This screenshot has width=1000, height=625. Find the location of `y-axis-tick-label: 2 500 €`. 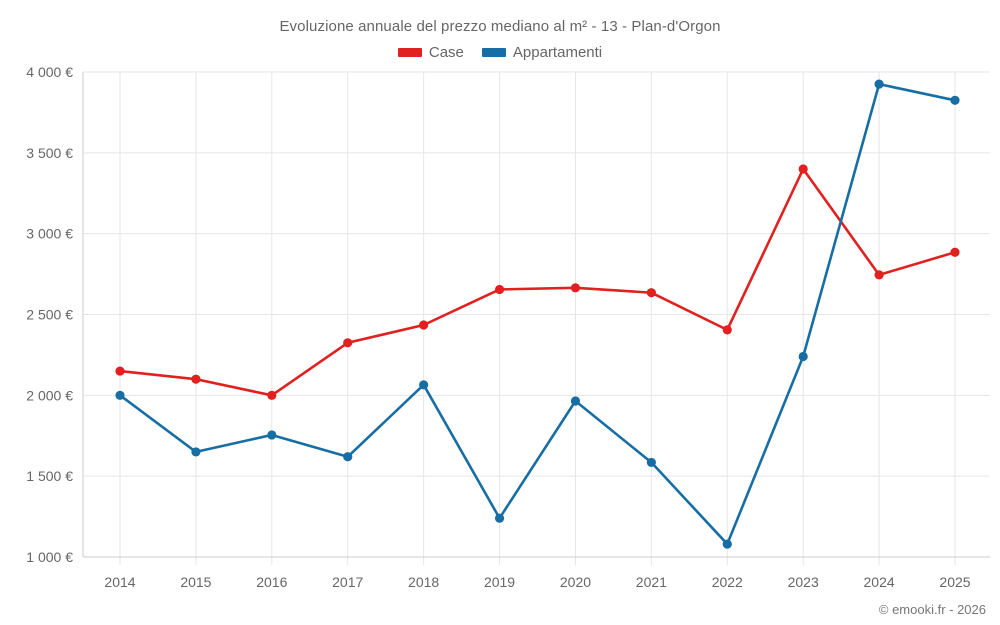

y-axis-tick-label: 2 500 € is located at coordinates (49, 315).